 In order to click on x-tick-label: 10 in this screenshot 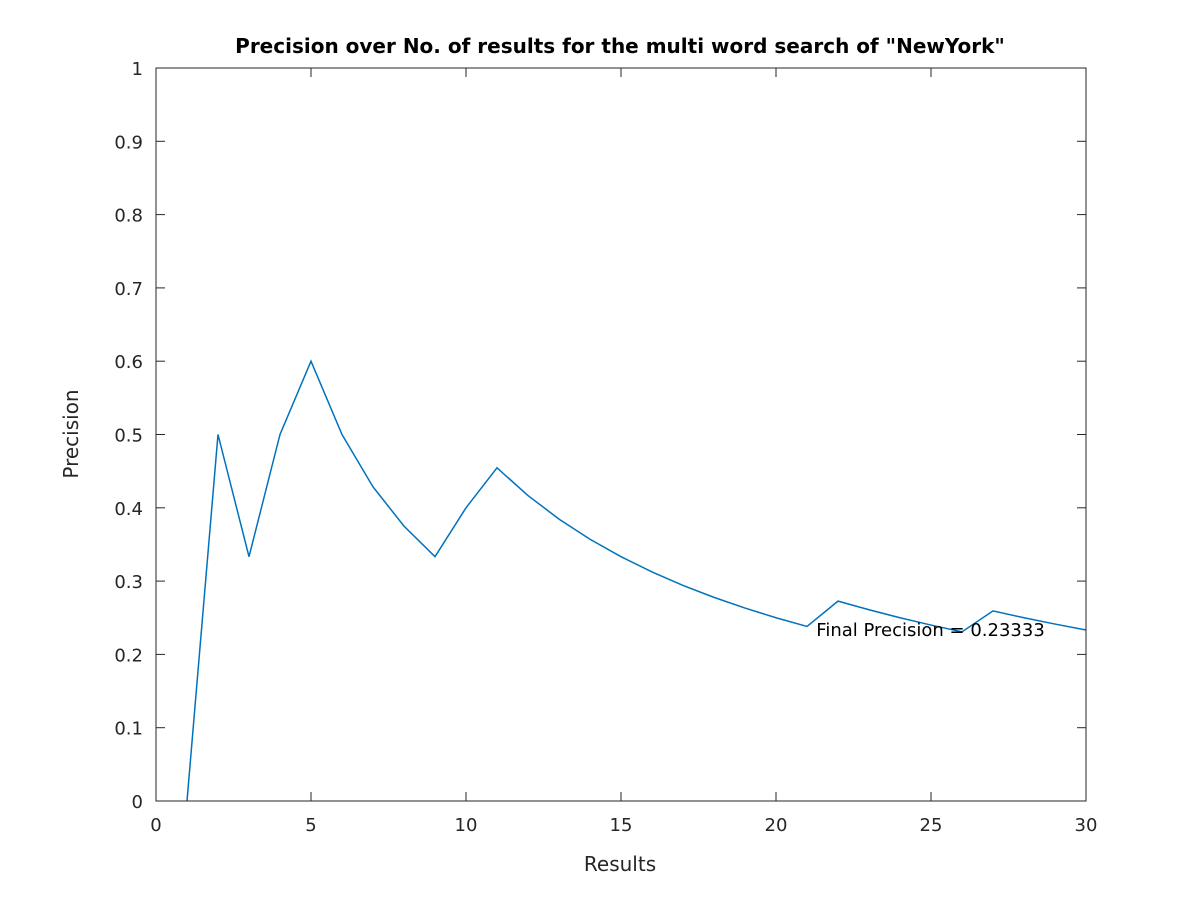, I will do `click(466, 825)`.